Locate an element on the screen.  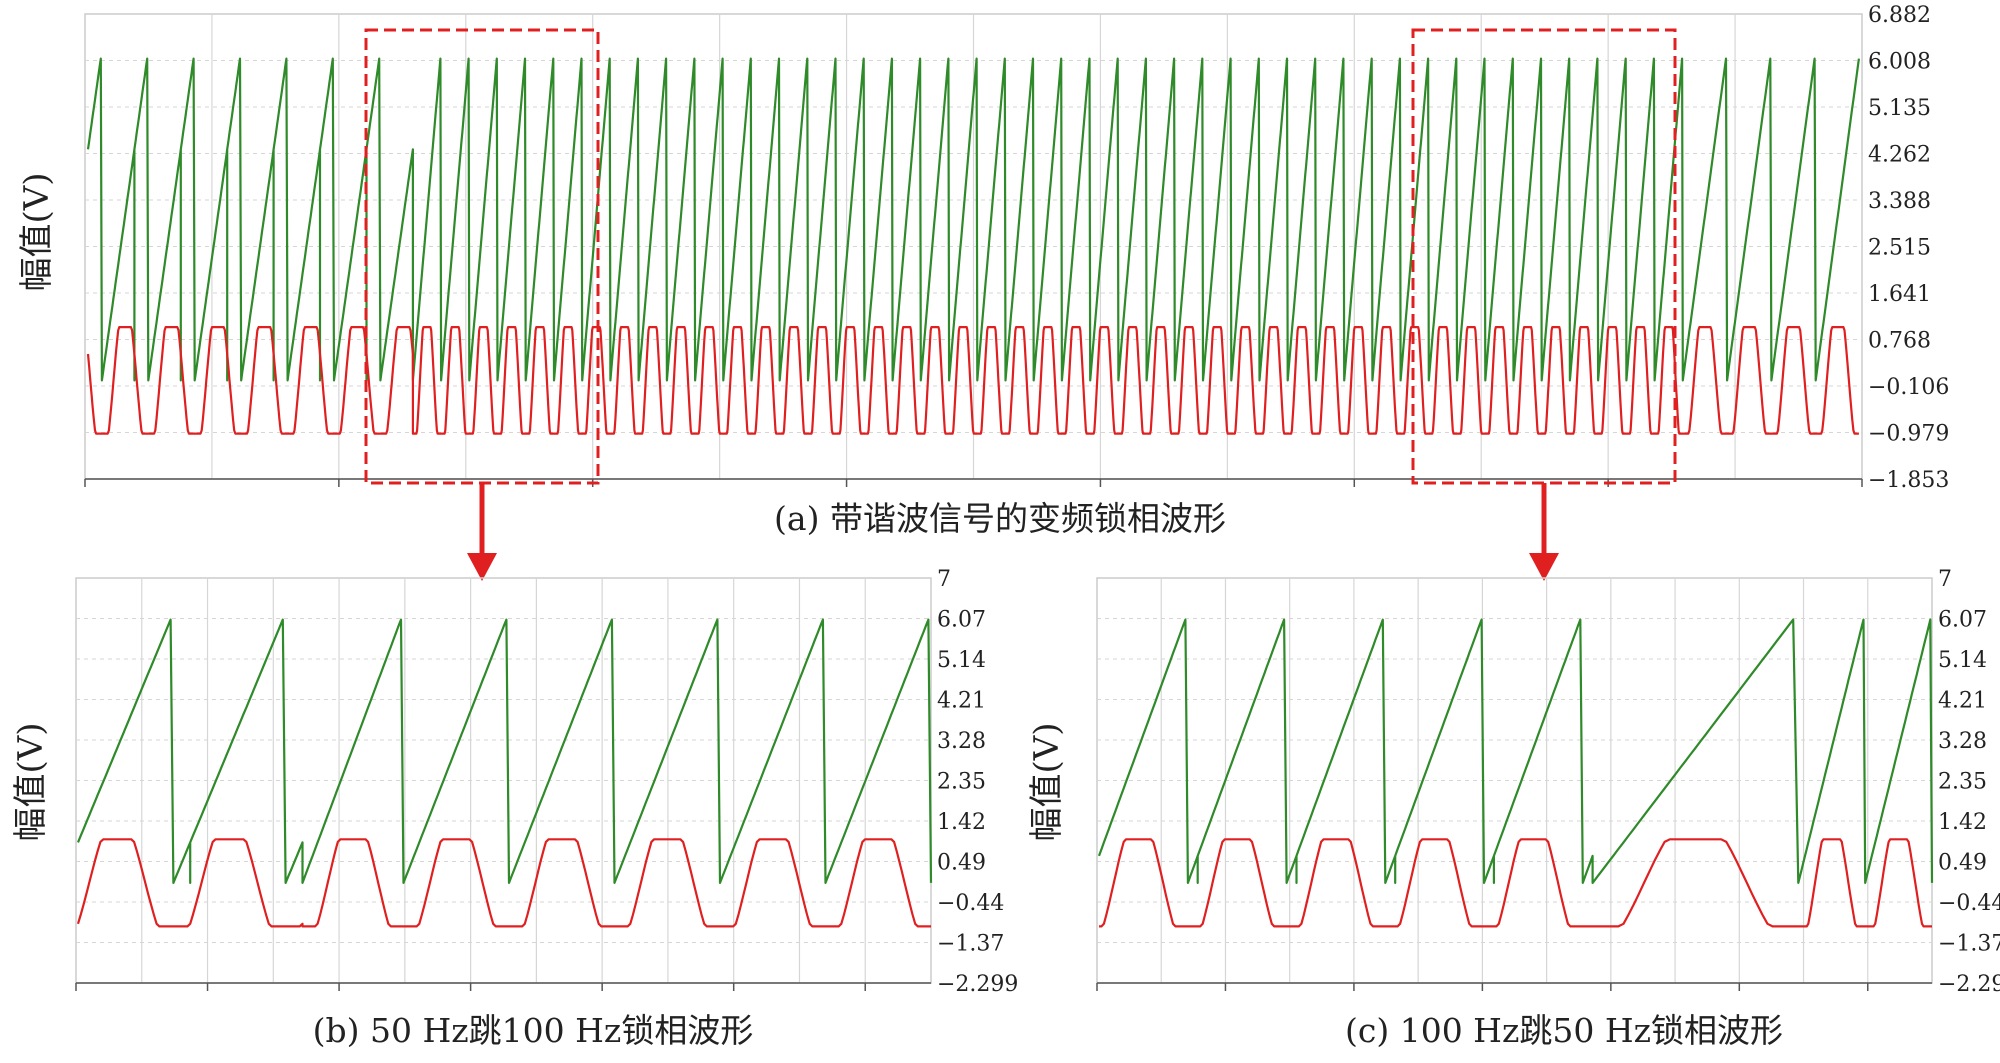
panel-b-ytick-label: 1.42 is located at coordinates (961, 822).